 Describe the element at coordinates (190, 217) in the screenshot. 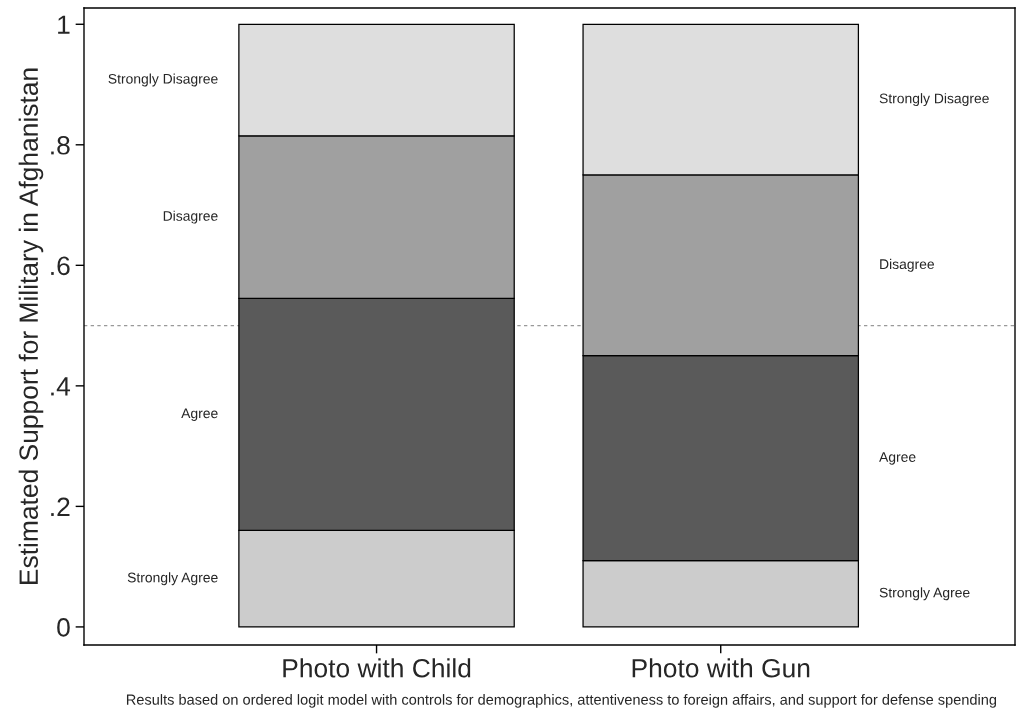

I see `series-label: Disagree` at that location.